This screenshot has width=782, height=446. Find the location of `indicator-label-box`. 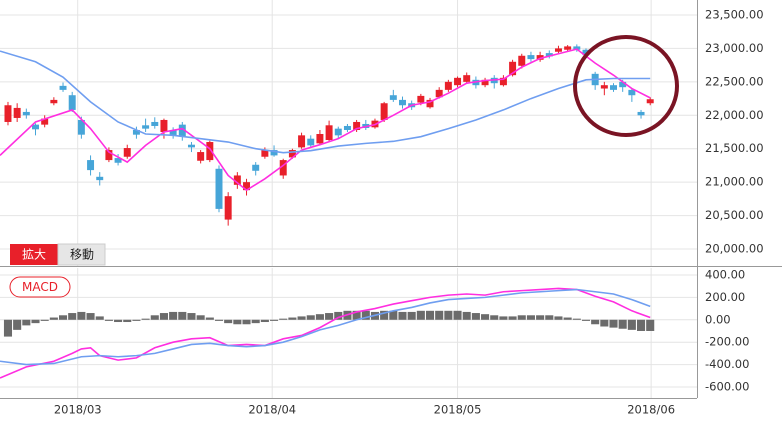

indicator-label-box is located at coordinates (40, 287).